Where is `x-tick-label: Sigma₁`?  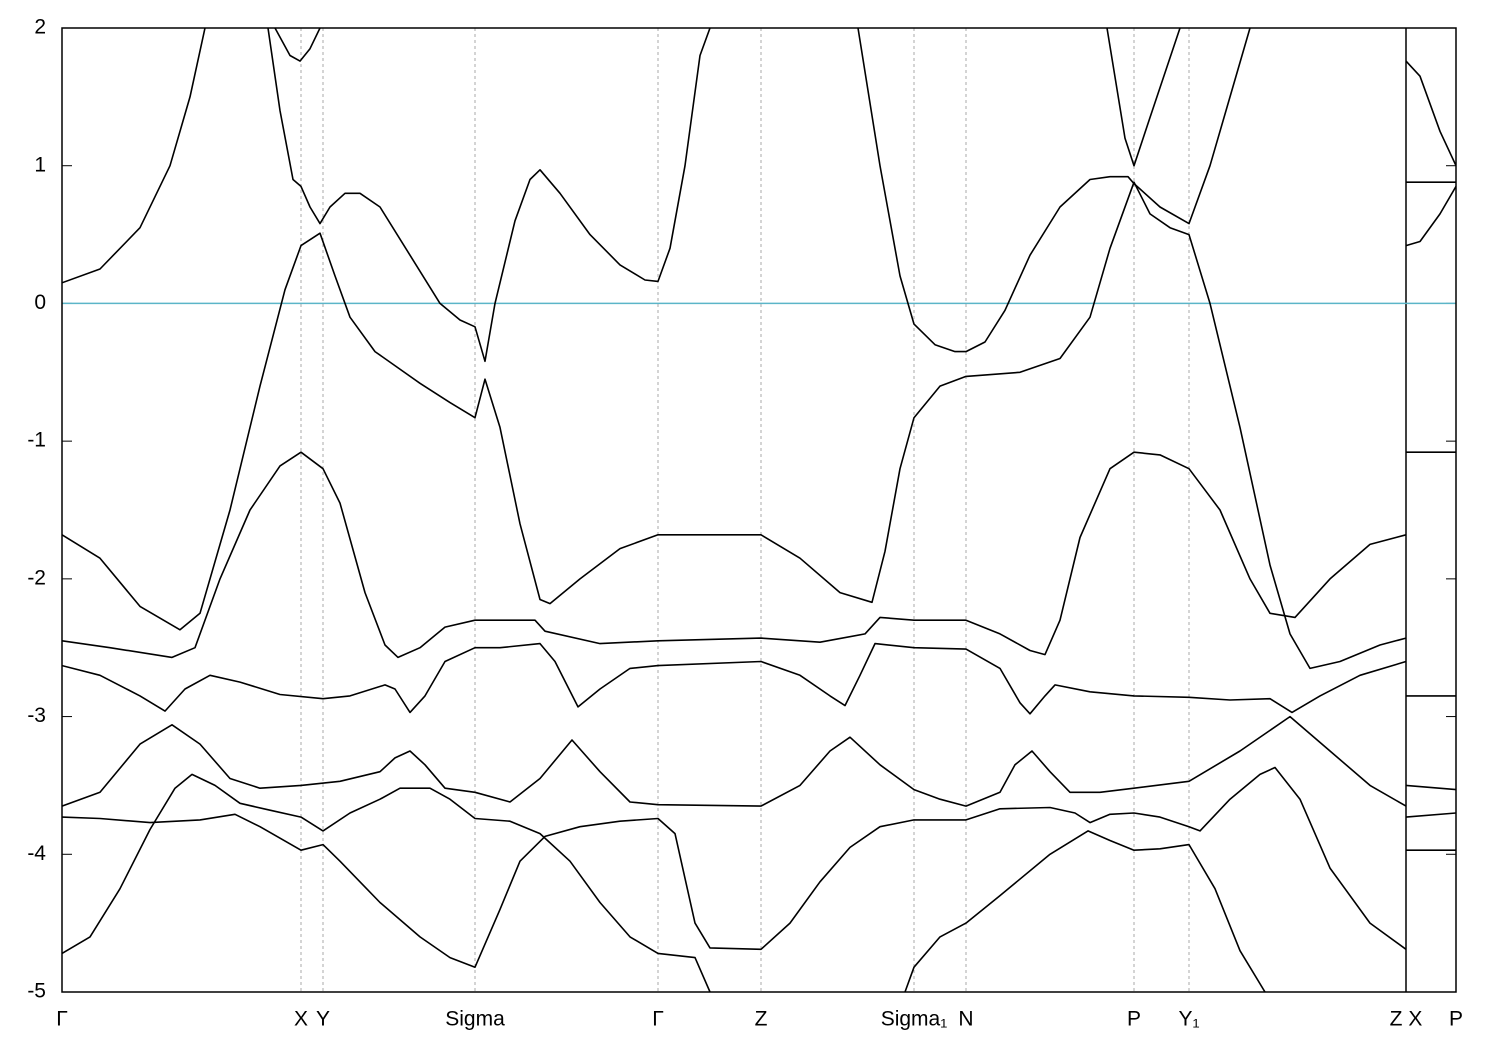 x-tick-label: Sigma₁ is located at coordinates (914, 1019).